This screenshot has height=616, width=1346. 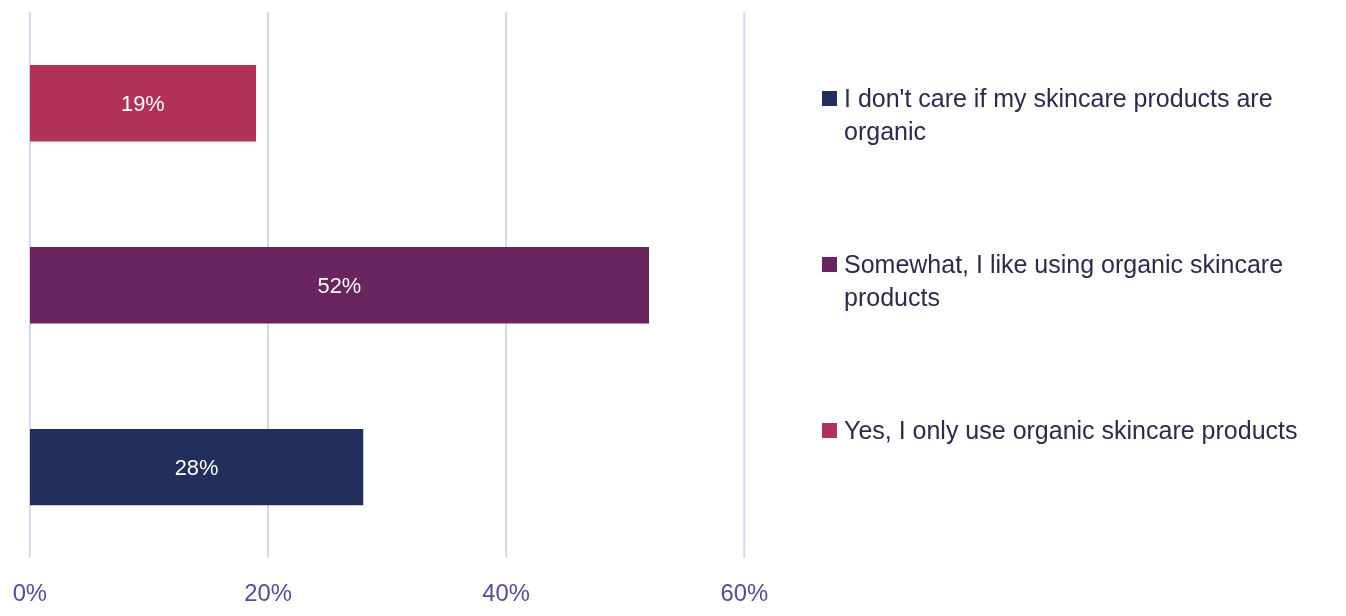 I want to click on legend-label: Yes, I only use organic skincare products, so click(x=1071, y=430).